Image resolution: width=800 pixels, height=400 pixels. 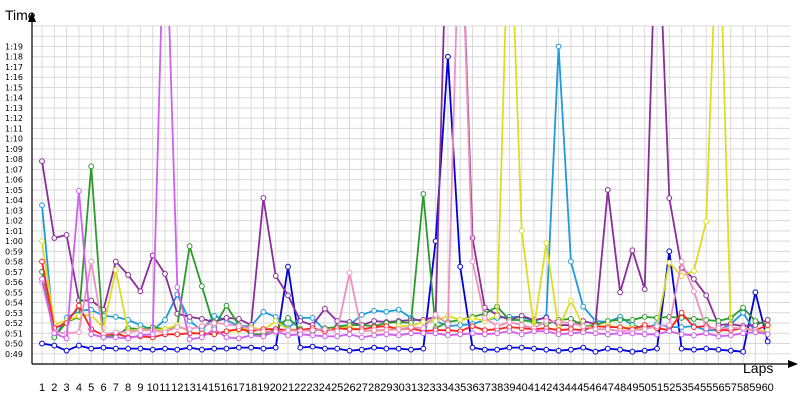 I want to click on y-tick-label: 0:53, so click(x=14, y=313).